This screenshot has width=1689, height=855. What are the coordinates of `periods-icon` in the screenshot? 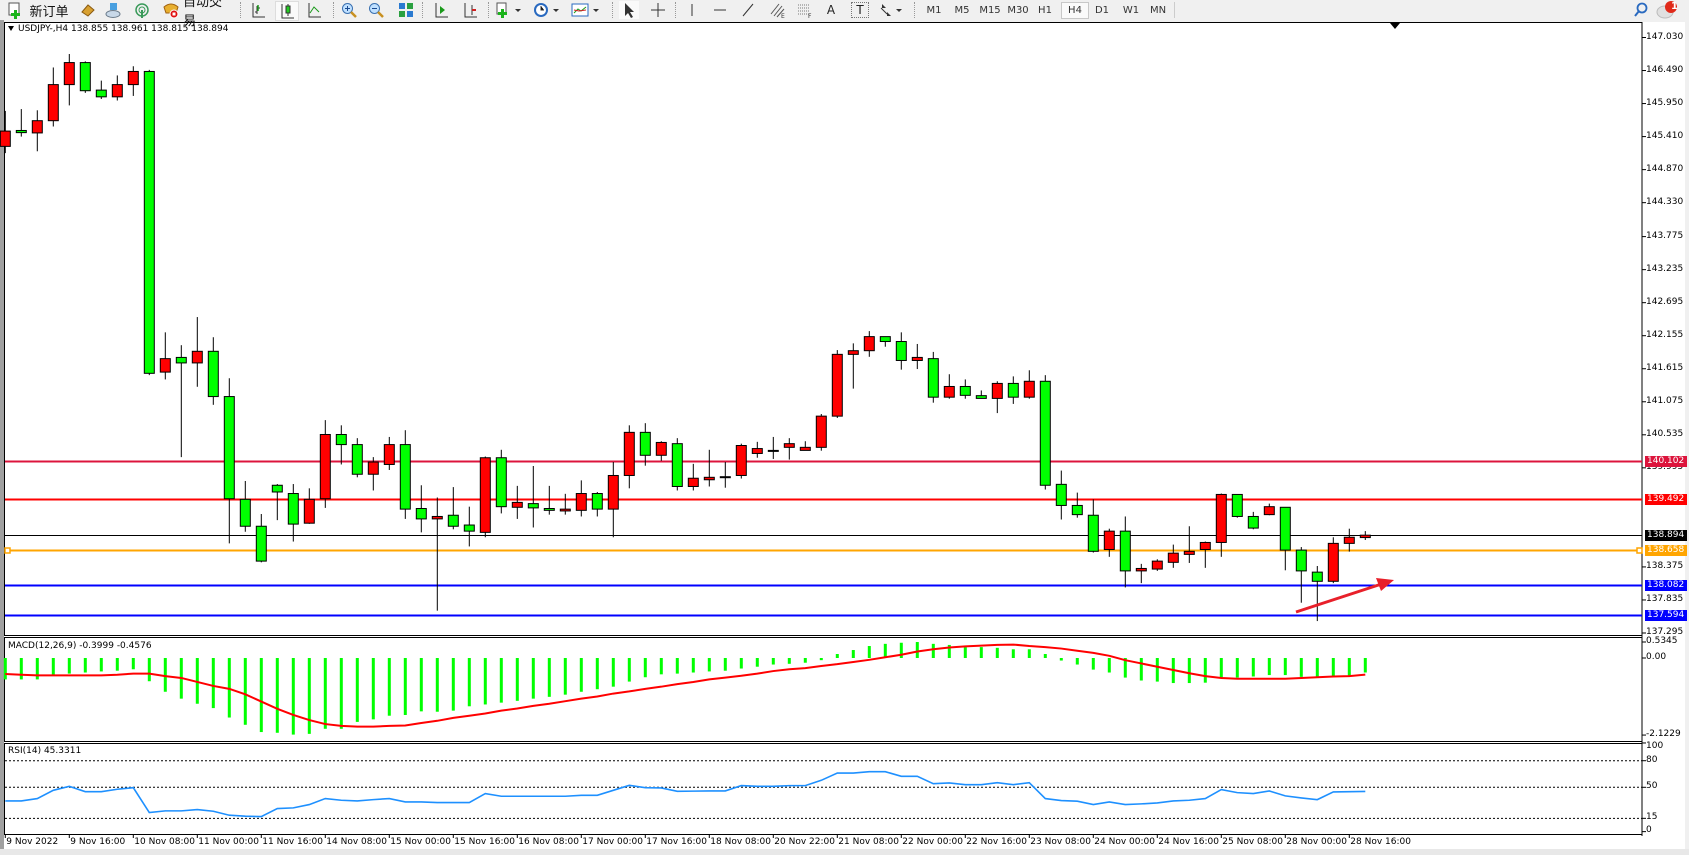 It's located at (547, 10).